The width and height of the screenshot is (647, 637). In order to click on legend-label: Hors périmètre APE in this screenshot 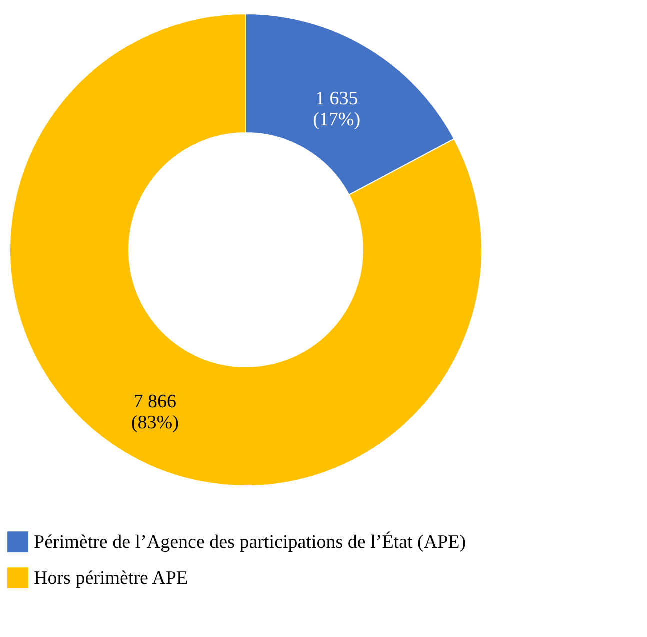, I will do `click(111, 578)`.